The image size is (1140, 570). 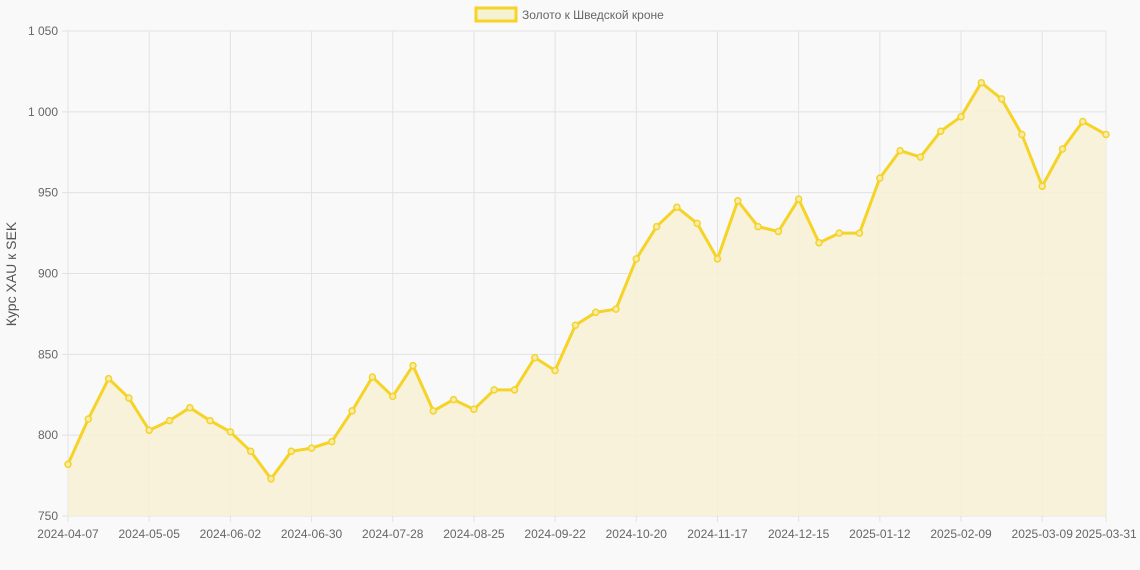 What do you see at coordinates (555, 534) in the screenshot?
I see `x-tick-label: 2024-09-22` at bounding box center [555, 534].